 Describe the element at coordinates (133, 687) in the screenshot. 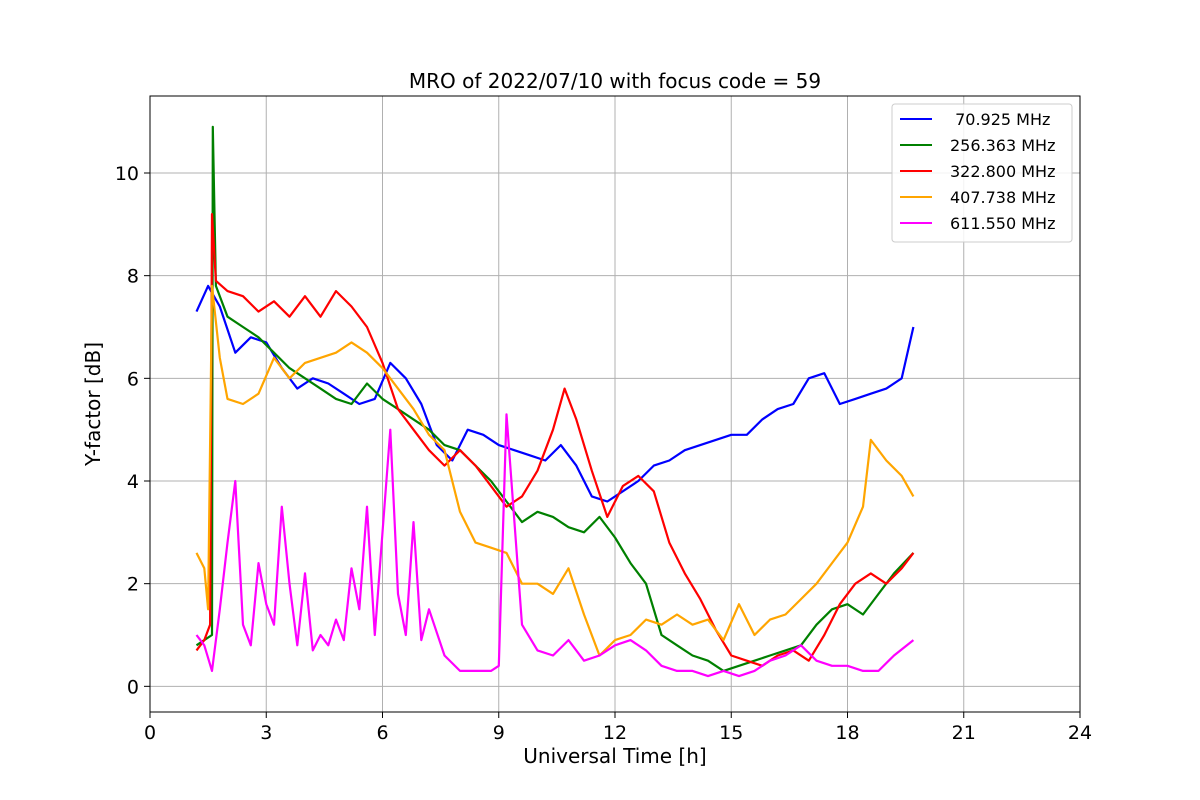

I see `y-tick-label: 0` at that location.